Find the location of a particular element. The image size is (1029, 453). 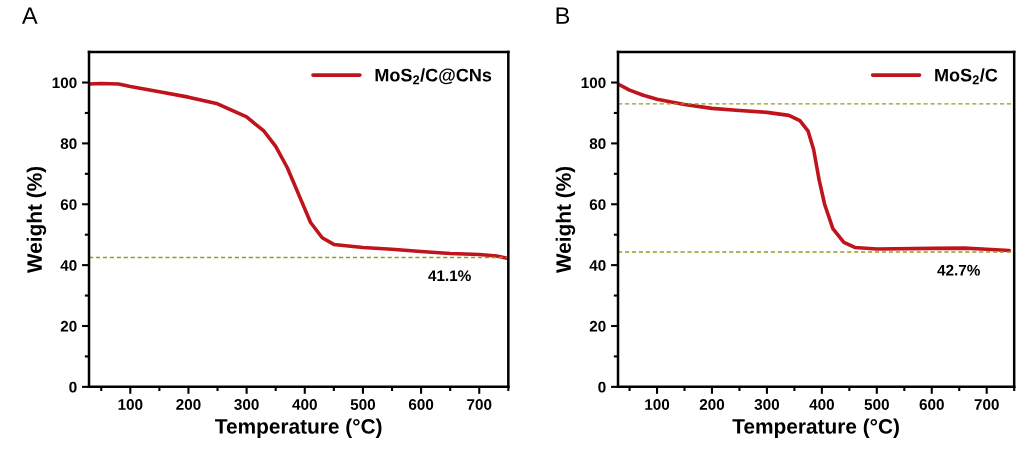

annotation: 41.1% is located at coordinates (449, 276).